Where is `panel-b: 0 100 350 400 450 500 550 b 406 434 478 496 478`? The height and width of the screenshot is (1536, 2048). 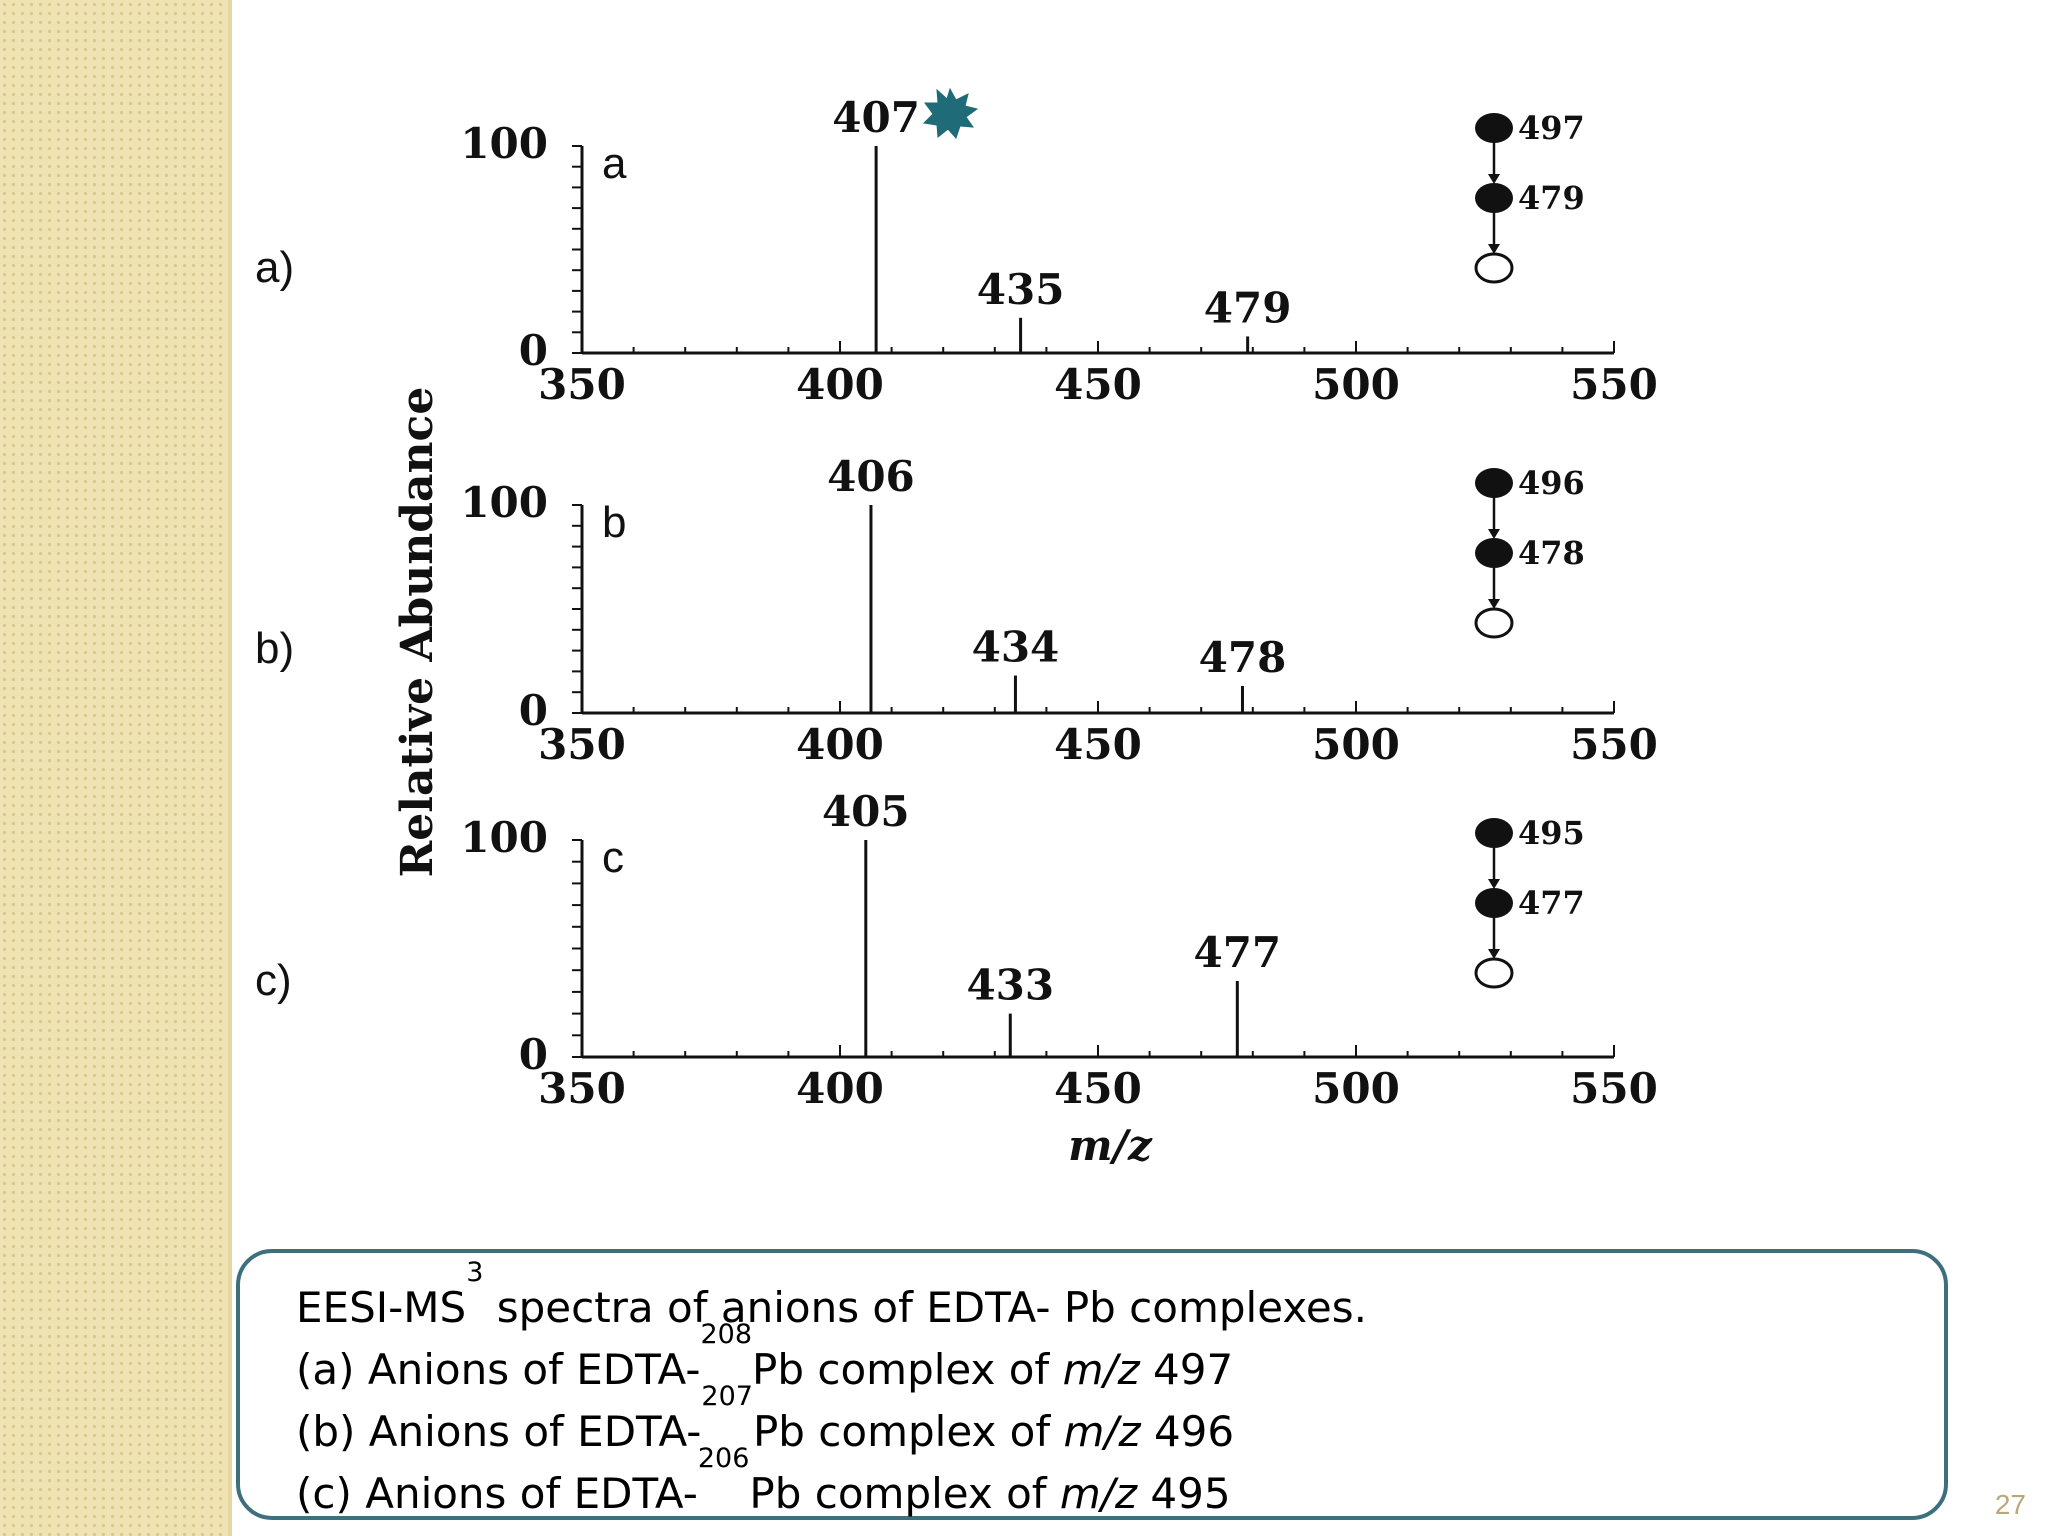 panel-b: 0 100 350 400 450 500 550 b 406 434 478 496 478 is located at coordinates (1059, 610).